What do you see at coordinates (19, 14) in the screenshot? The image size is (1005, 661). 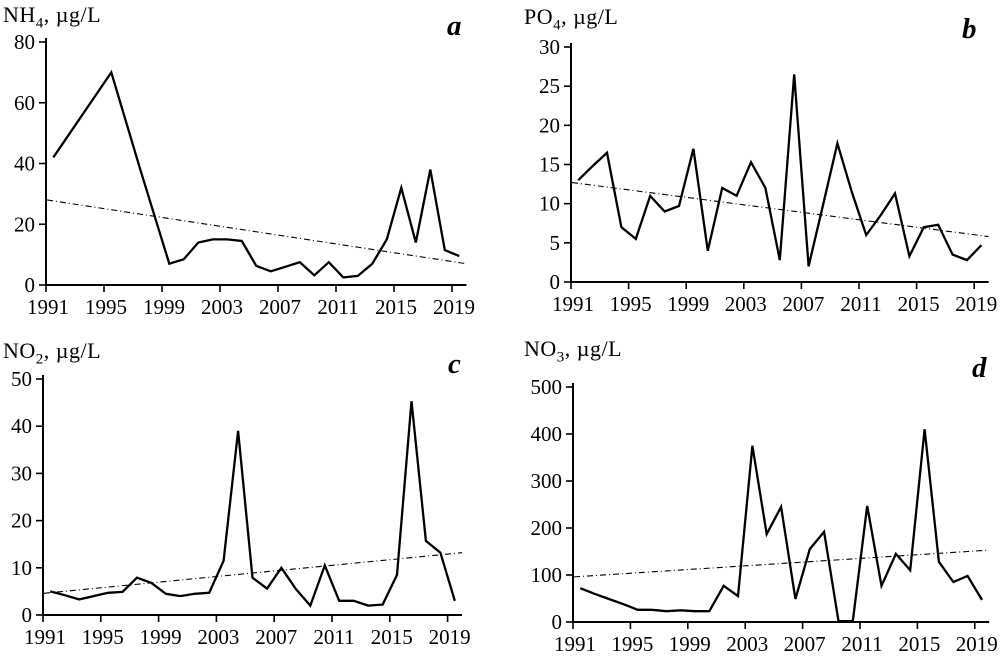 I see `panel-a-formula: NH` at bounding box center [19, 14].